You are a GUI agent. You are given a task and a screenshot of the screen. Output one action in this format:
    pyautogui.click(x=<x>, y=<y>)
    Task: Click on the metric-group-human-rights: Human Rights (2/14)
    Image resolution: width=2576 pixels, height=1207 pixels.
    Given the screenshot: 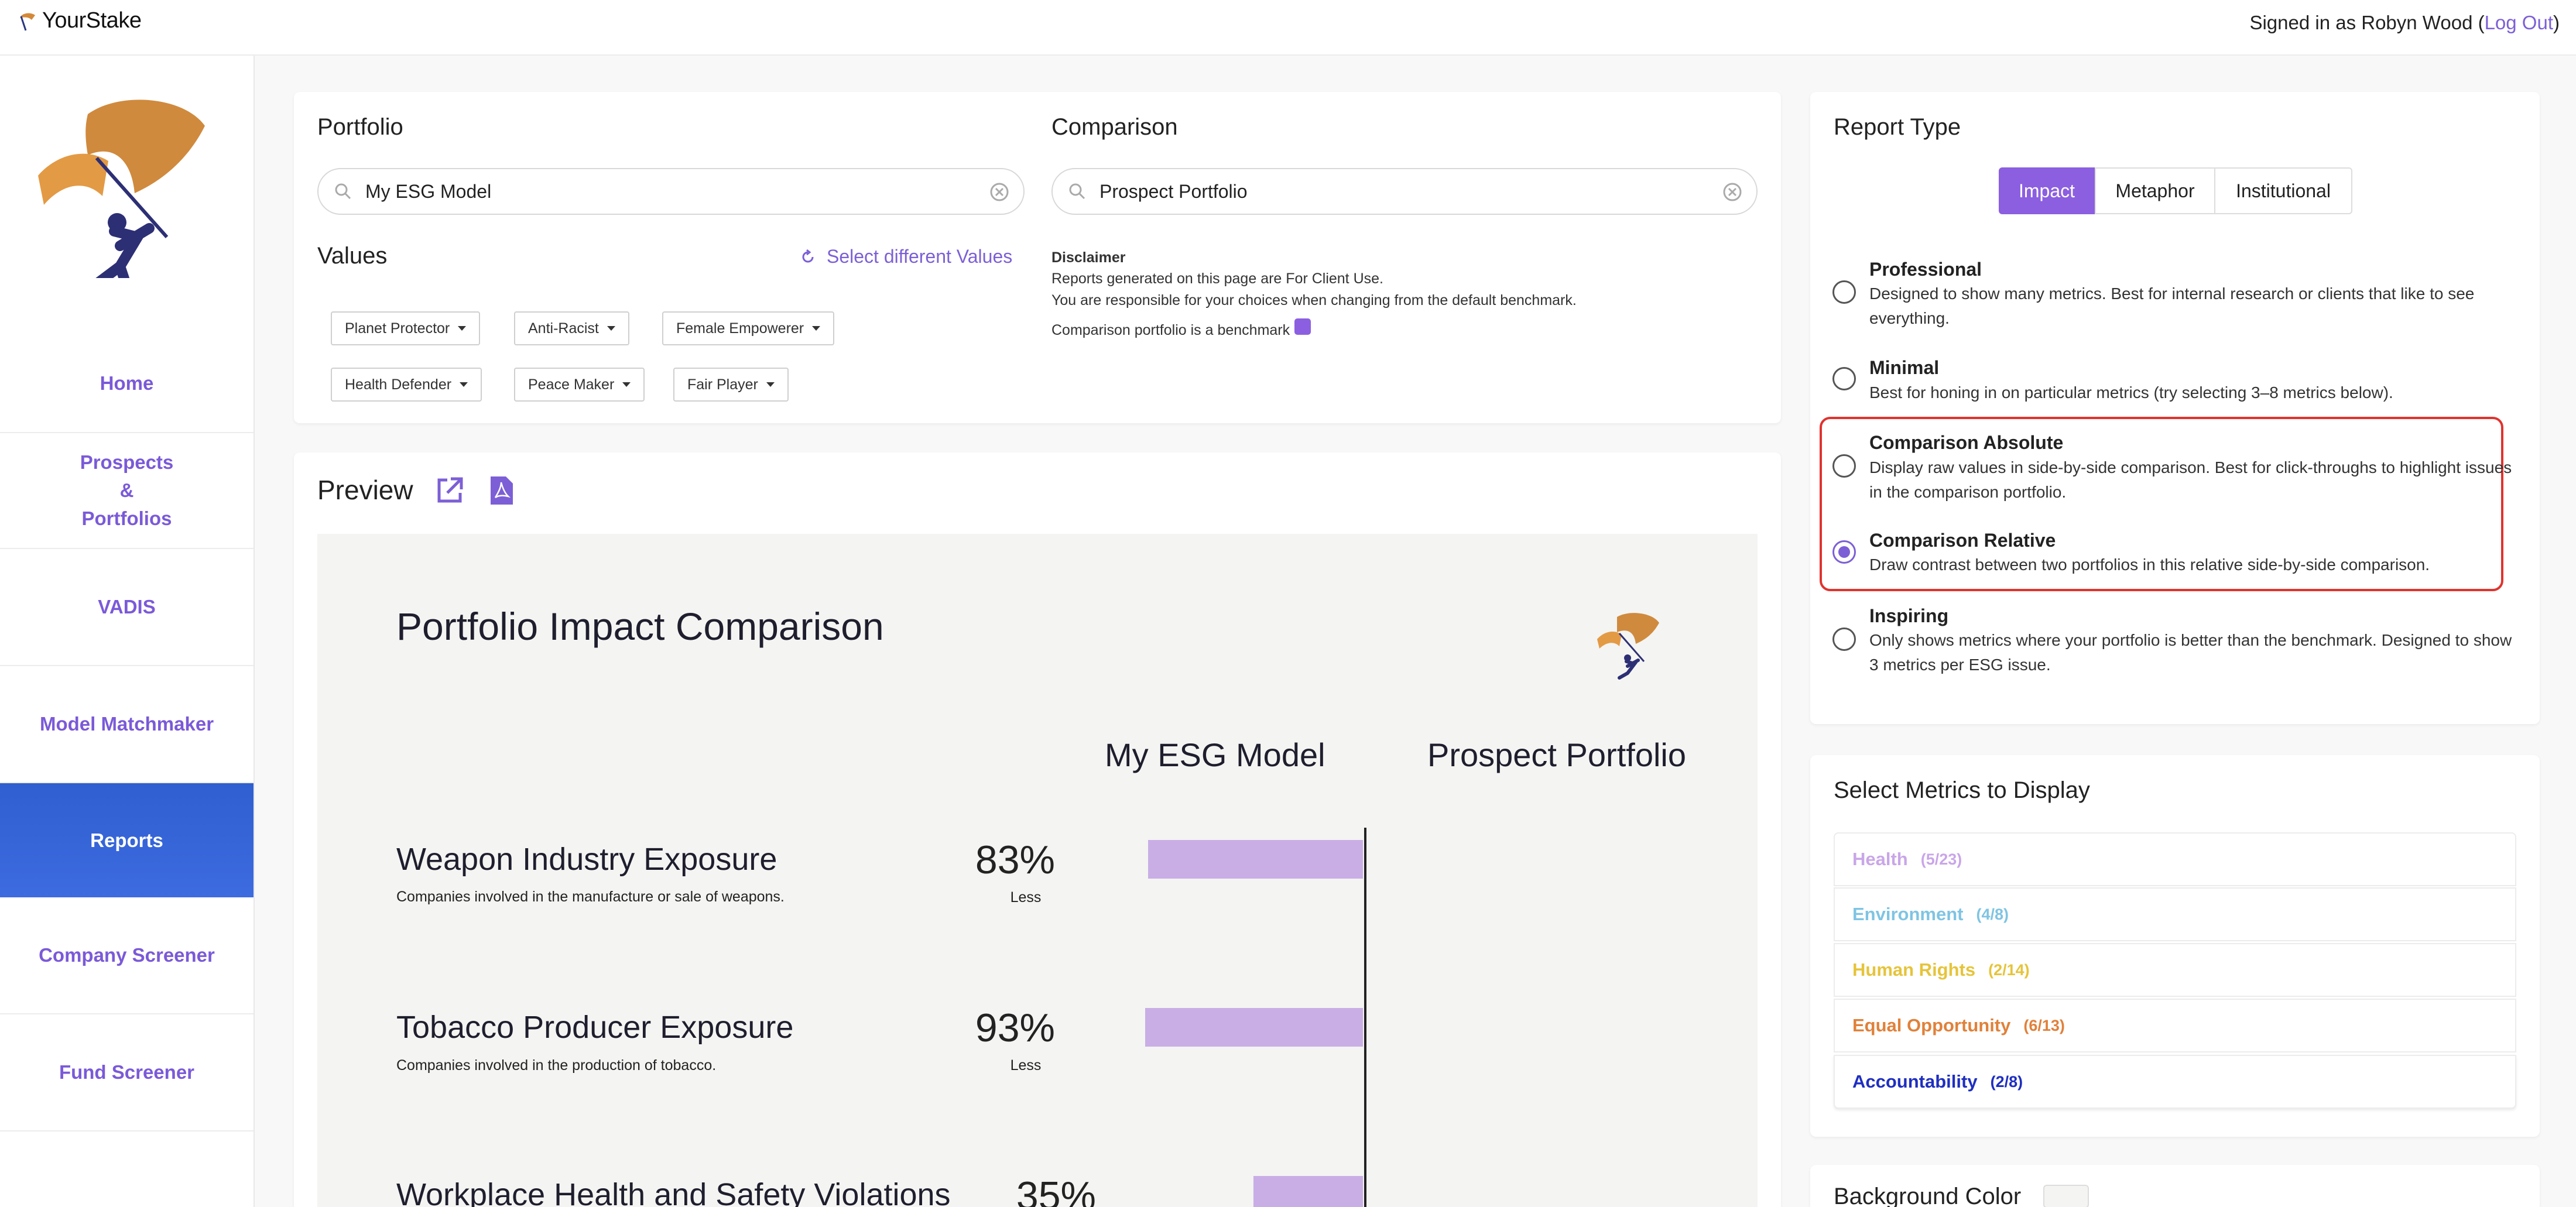 What is the action you would take?
    pyautogui.click(x=2175, y=970)
    